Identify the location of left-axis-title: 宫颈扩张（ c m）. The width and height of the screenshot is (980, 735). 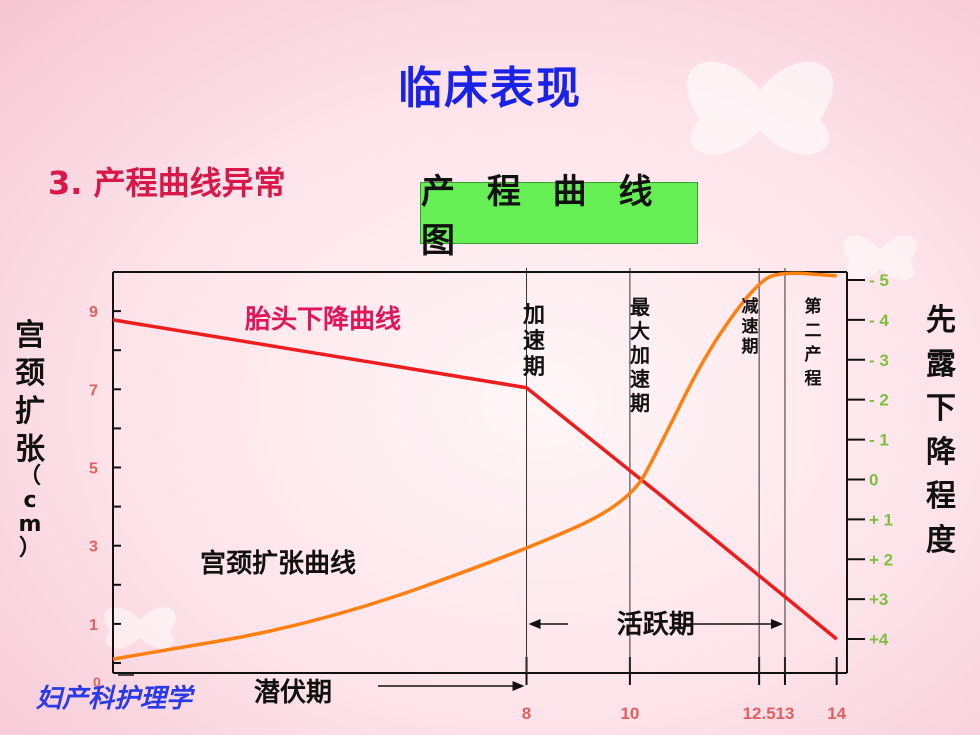
(30, 439).